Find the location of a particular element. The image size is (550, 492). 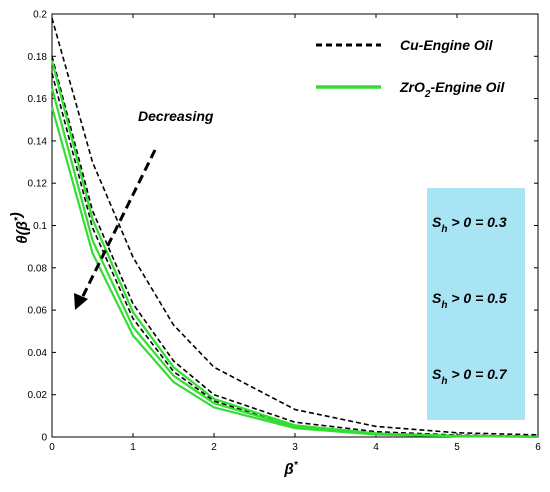

parameter-label: Sh > 0 = 0.5 is located at coordinates (469, 300).